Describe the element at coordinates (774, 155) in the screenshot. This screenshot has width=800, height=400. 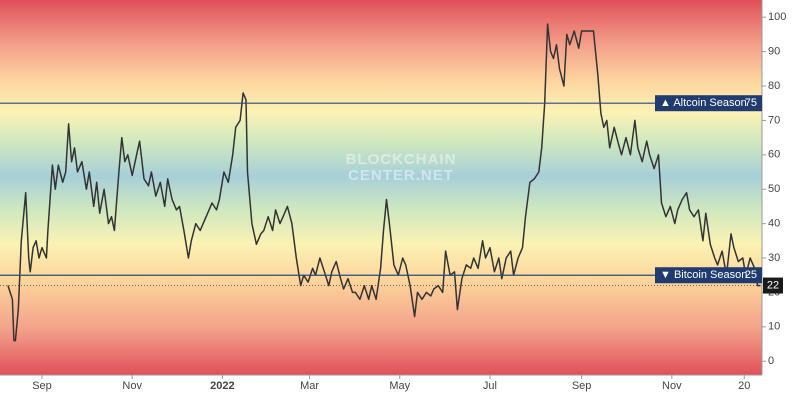
I see `y-tick-label: 60` at that location.